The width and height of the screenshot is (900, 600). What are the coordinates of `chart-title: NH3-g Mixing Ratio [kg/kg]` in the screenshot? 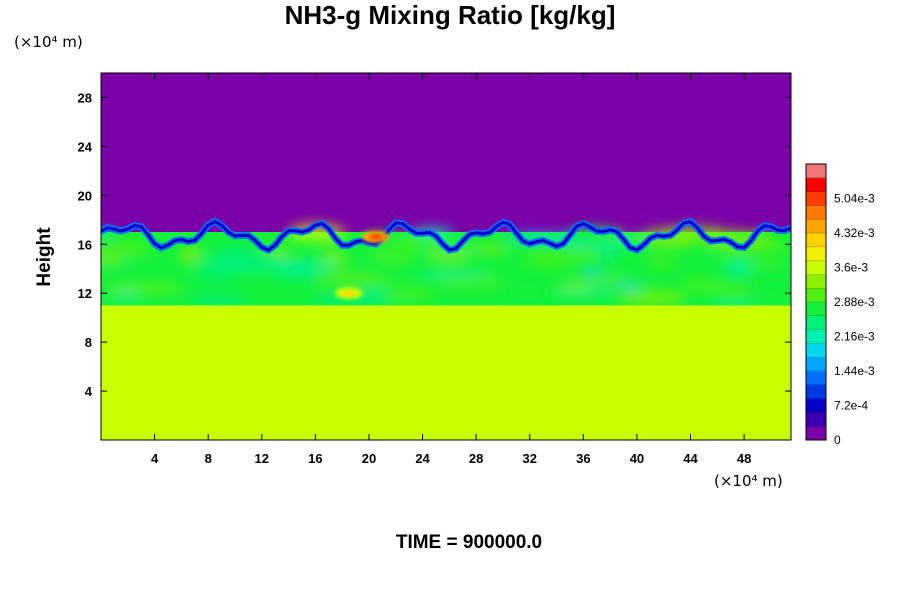 It's located at (450, 15).